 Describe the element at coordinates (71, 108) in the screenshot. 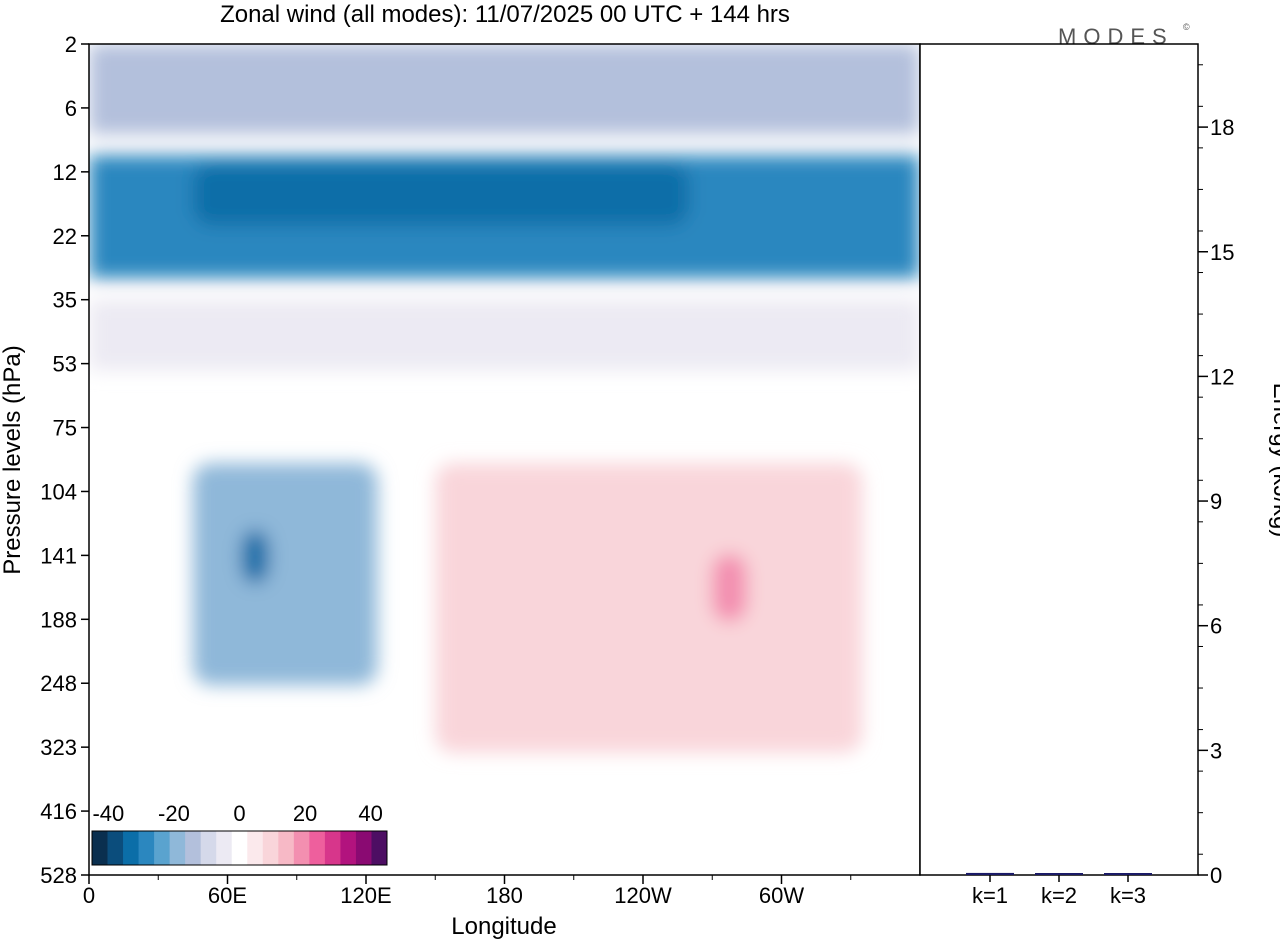

I see `y-tick-label: 6` at that location.